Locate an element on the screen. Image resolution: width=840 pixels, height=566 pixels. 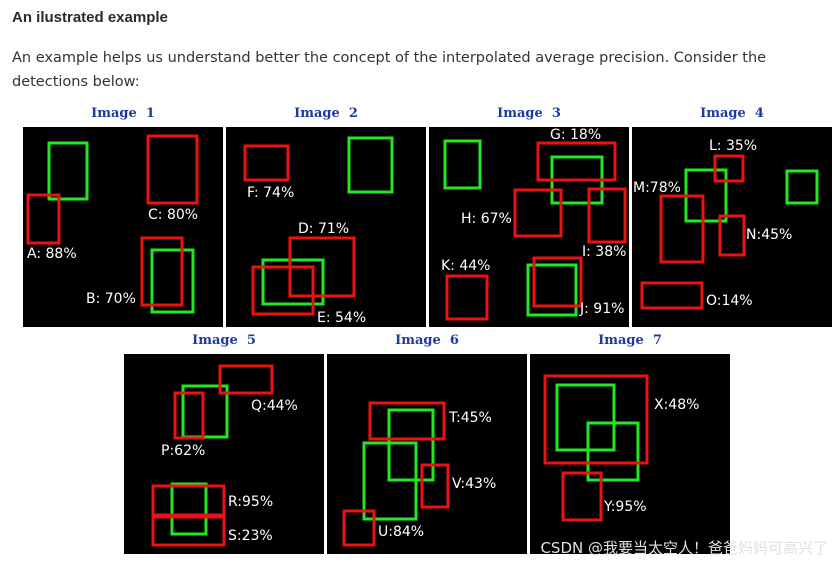
detection-label: G: 18% is located at coordinates (575, 135).